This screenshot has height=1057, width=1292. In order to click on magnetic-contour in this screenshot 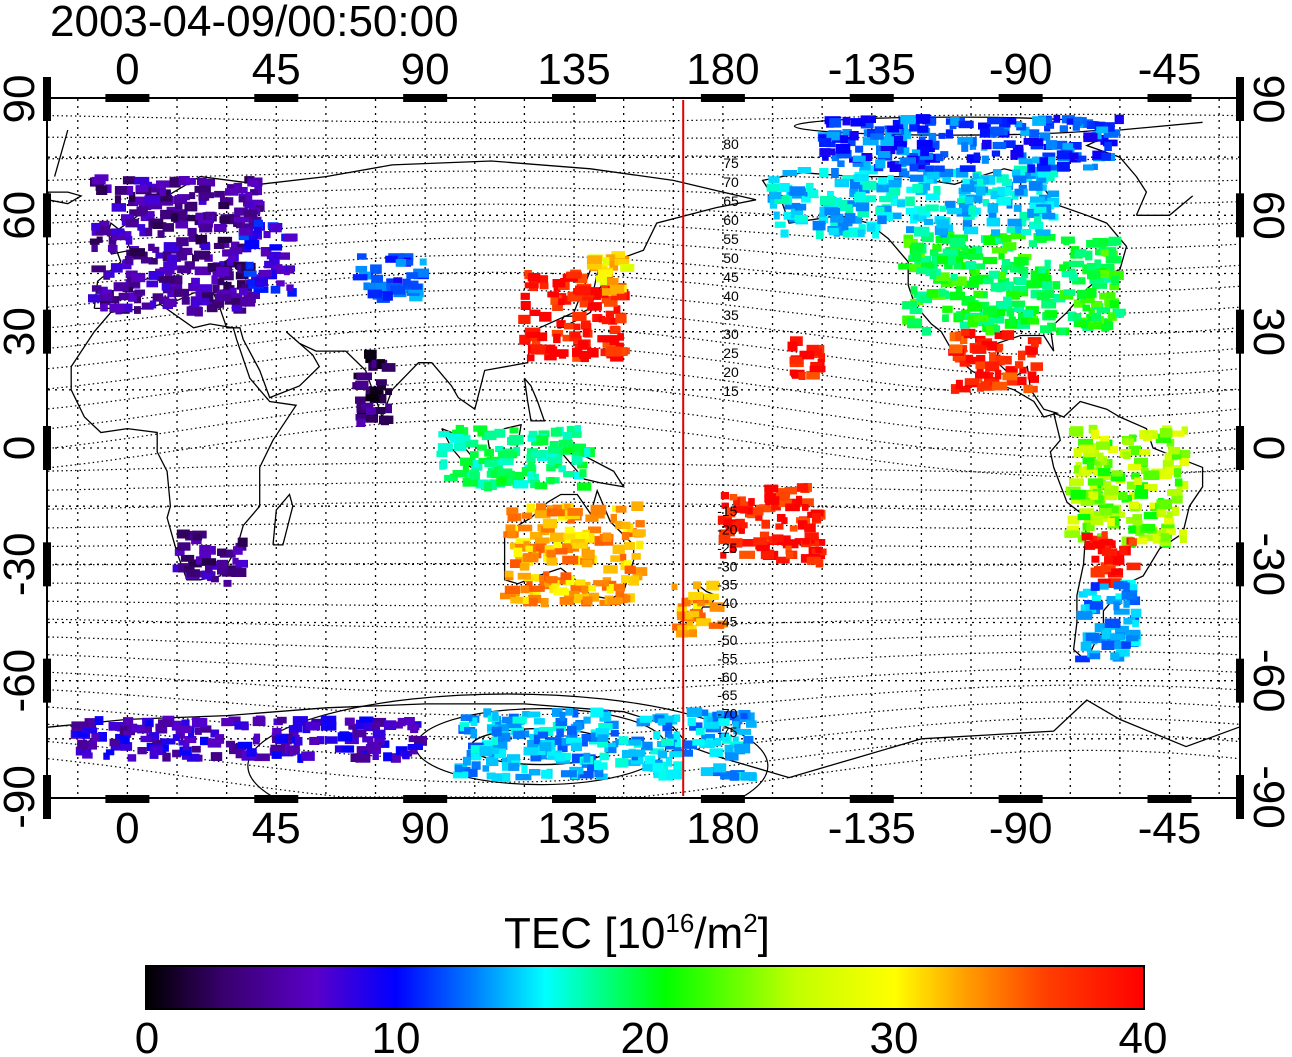, I will do `click(643, 525)`.